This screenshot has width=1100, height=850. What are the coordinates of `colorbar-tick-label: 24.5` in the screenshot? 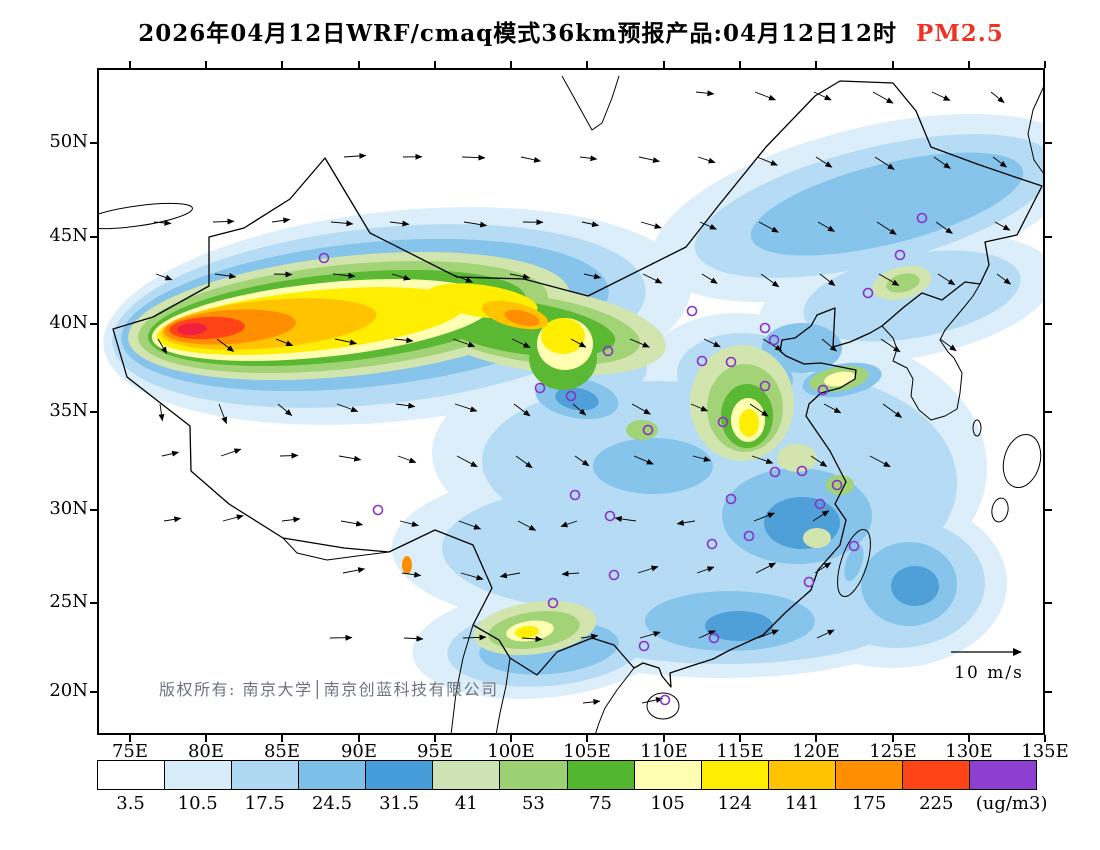 It's located at (332, 803).